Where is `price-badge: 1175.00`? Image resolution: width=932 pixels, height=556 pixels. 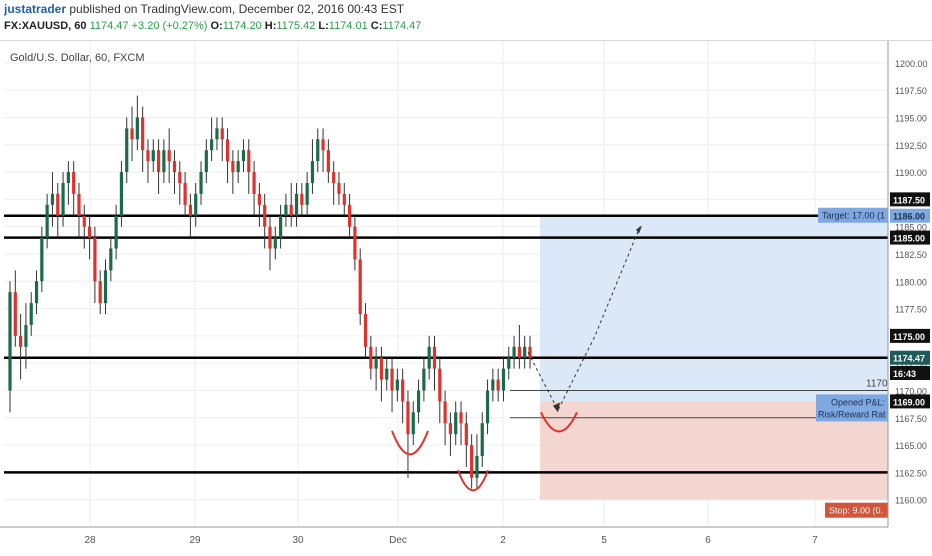
price-badge: 1175.00 is located at coordinates (910, 335).